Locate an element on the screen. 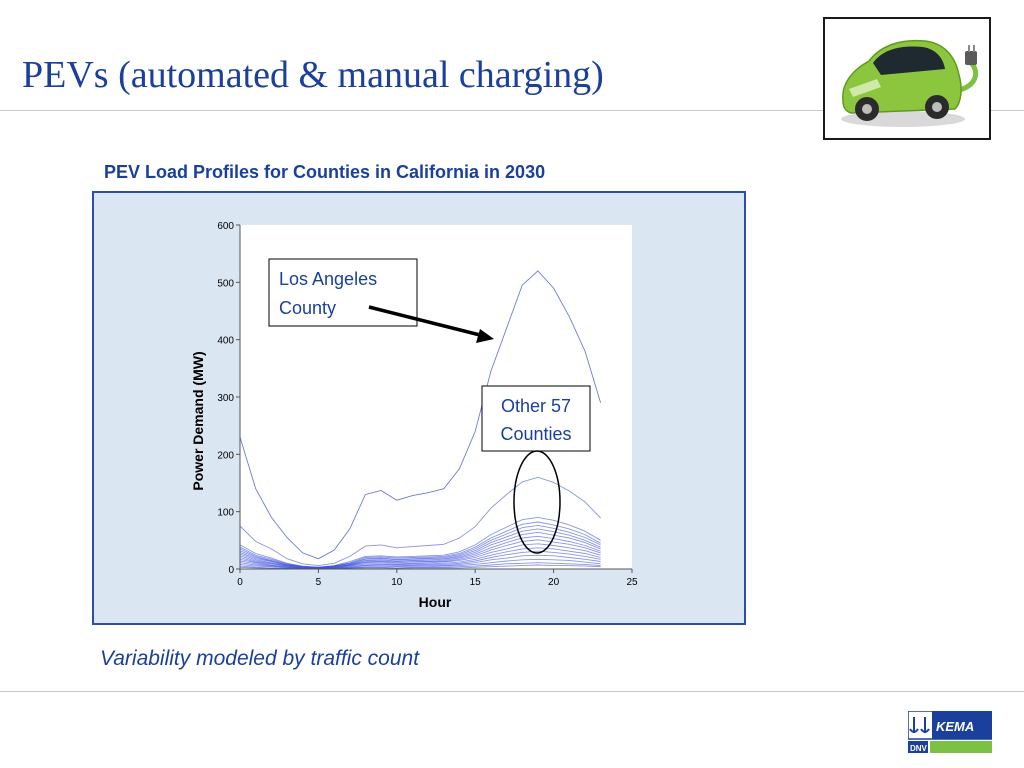 The width and height of the screenshot is (1024, 768). kema-dnv-logo: KEMA DNV is located at coordinates (950, 731).